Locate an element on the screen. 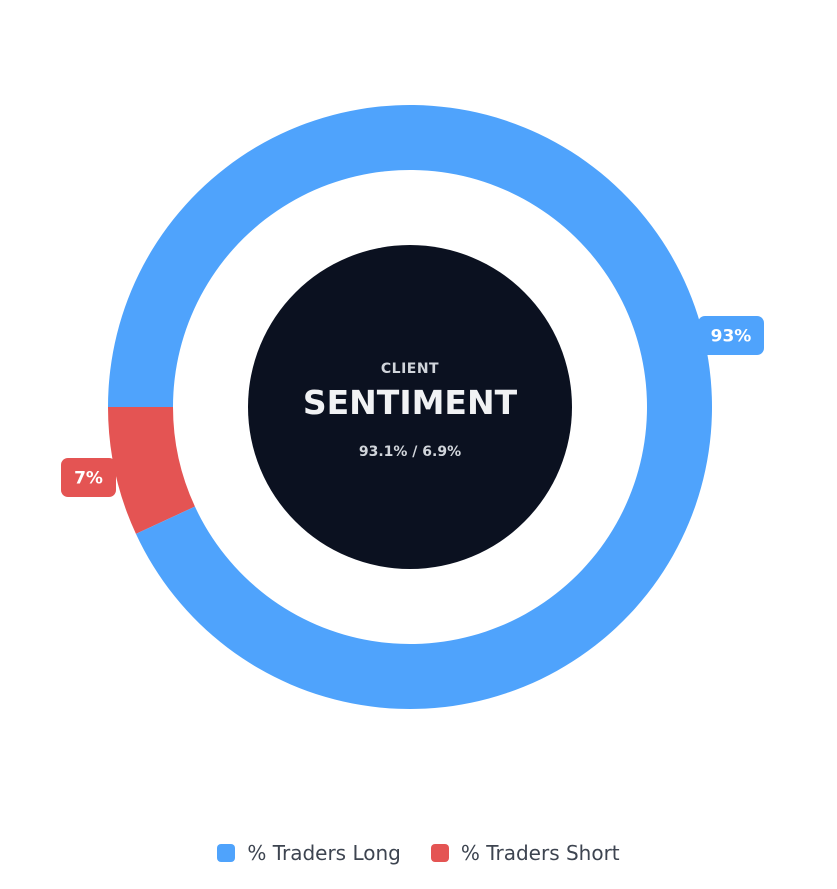  slice-badge-bg-long is located at coordinates (731, 335).